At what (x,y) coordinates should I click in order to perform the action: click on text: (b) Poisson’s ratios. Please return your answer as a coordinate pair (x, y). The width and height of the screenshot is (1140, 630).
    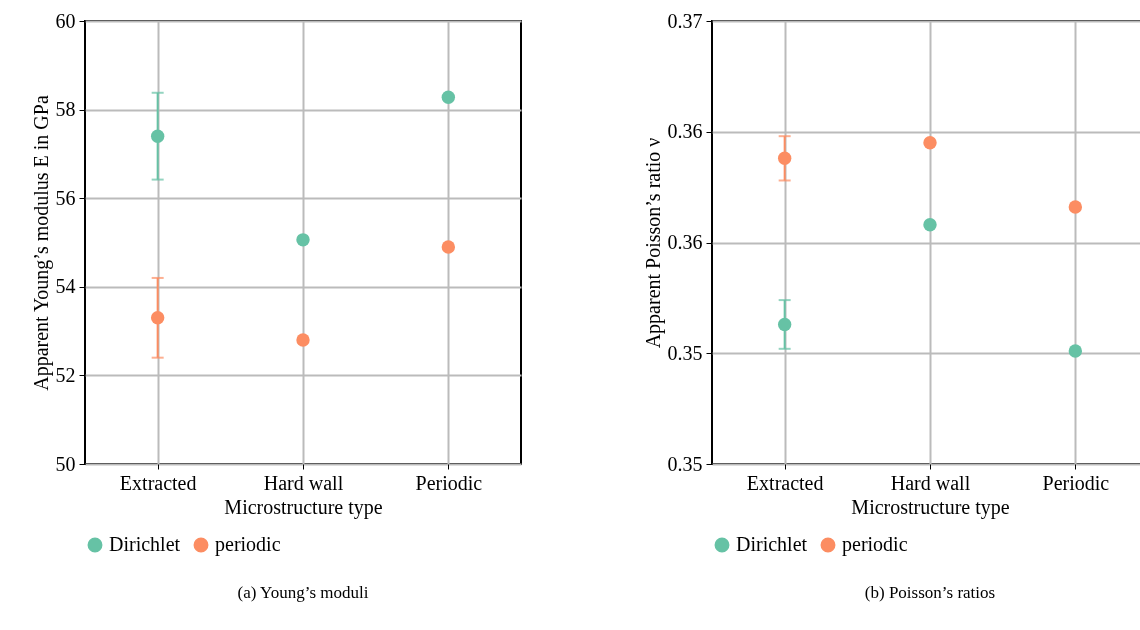
    Looking at the image, I should click on (930, 592).